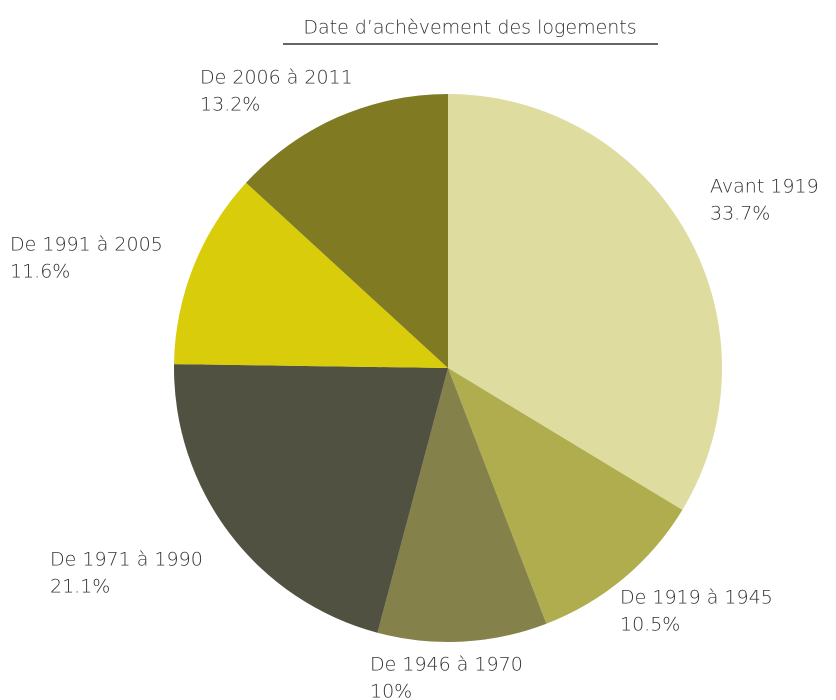  Describe the element at coordinates (40, 272) in the screenshot. I see `slice-value-label: 11.6%` at that location.